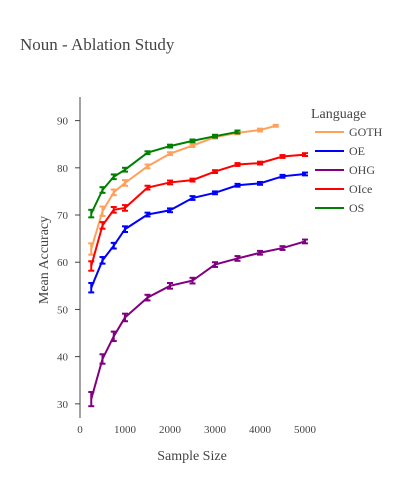 Image resolution: width=400 pixels, height=500 pixels. Describe the element at coordinates (339, 208) in the screenshot. I see `legend-item-os: OS` at that location.